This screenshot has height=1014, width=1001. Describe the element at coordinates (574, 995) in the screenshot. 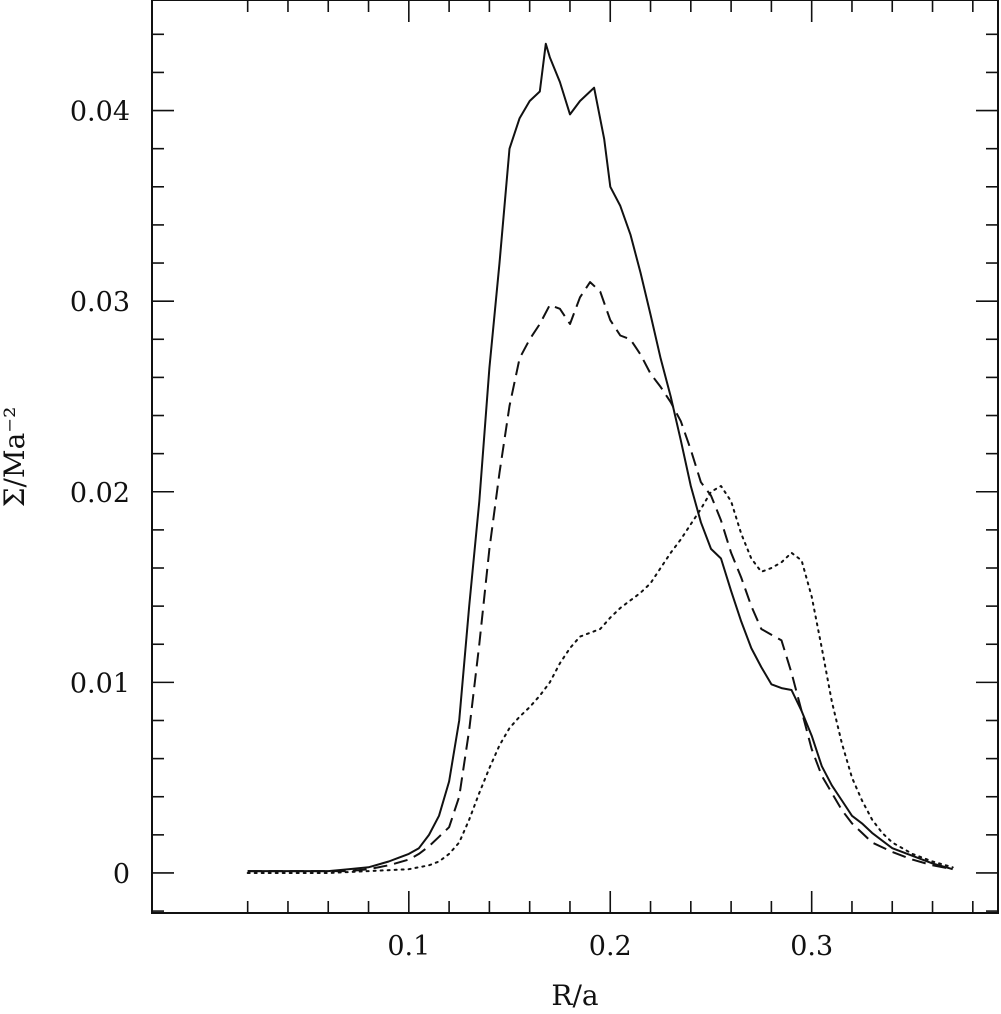

I see `x-axis-label: R/a` at that location.